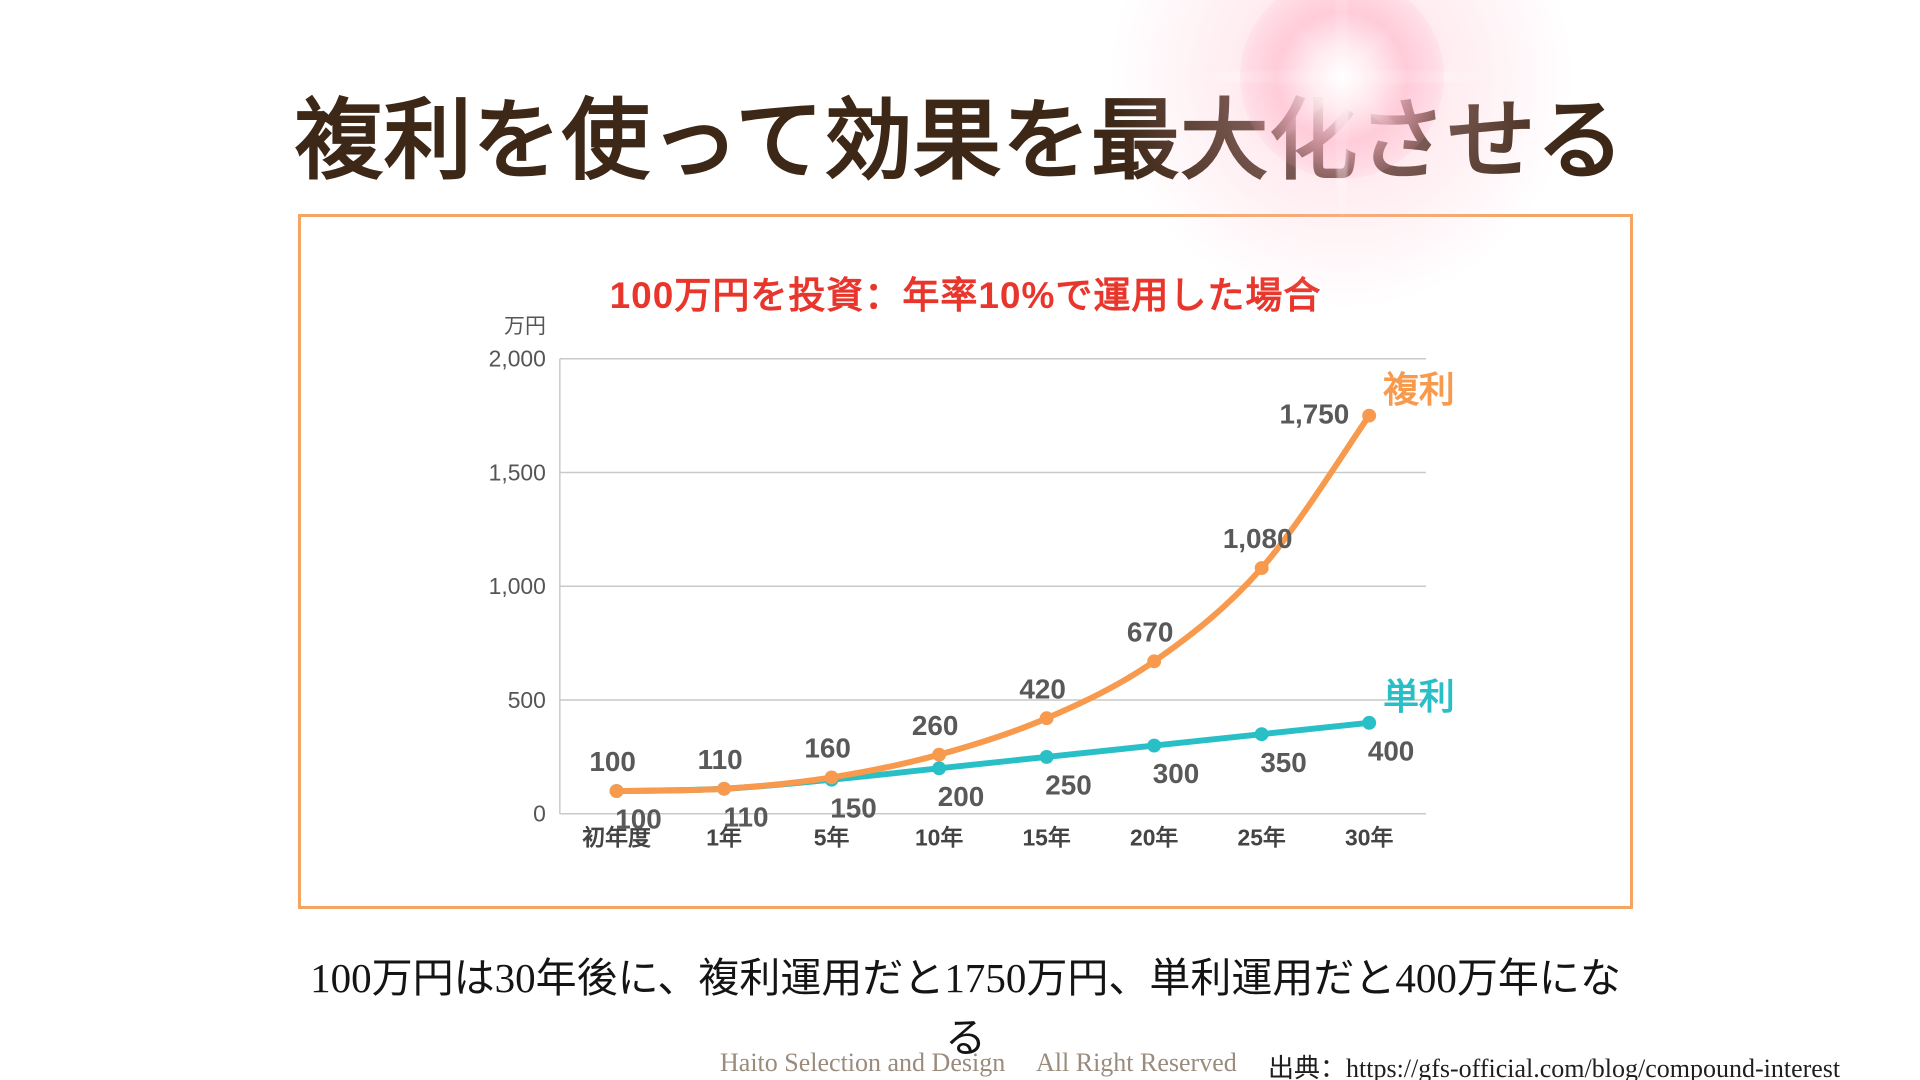 The image size is (1920, 1080). I want to click on simple-data-label: 400, so click(1391, 751).